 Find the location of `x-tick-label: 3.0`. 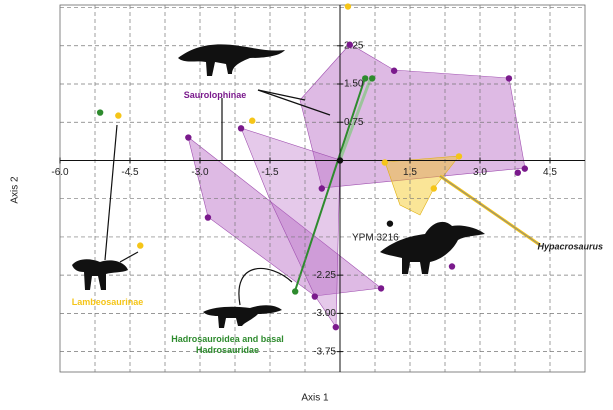

x-tick-label: 3.0 is located at coordinates (480, 172).